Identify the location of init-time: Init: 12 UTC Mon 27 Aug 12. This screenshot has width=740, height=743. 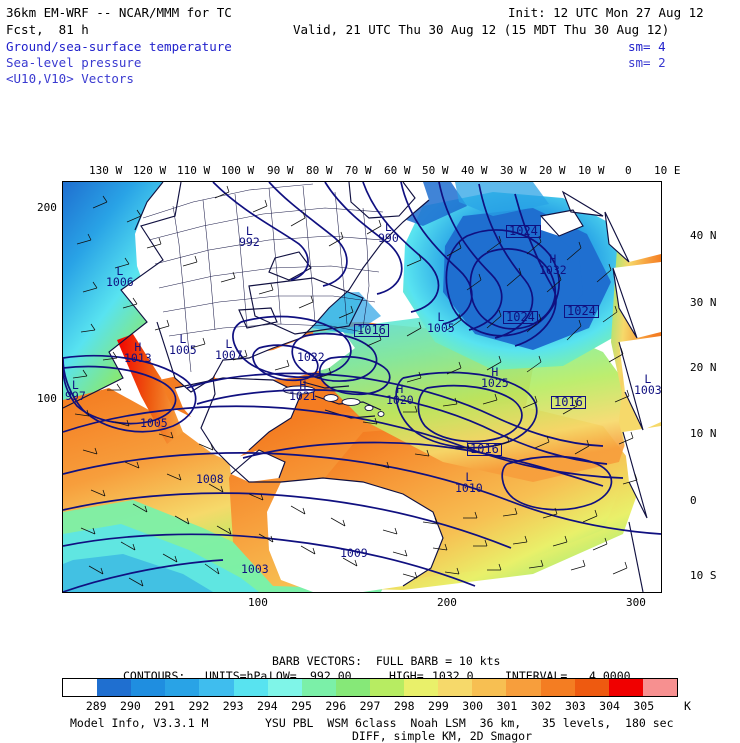
(606, 12).